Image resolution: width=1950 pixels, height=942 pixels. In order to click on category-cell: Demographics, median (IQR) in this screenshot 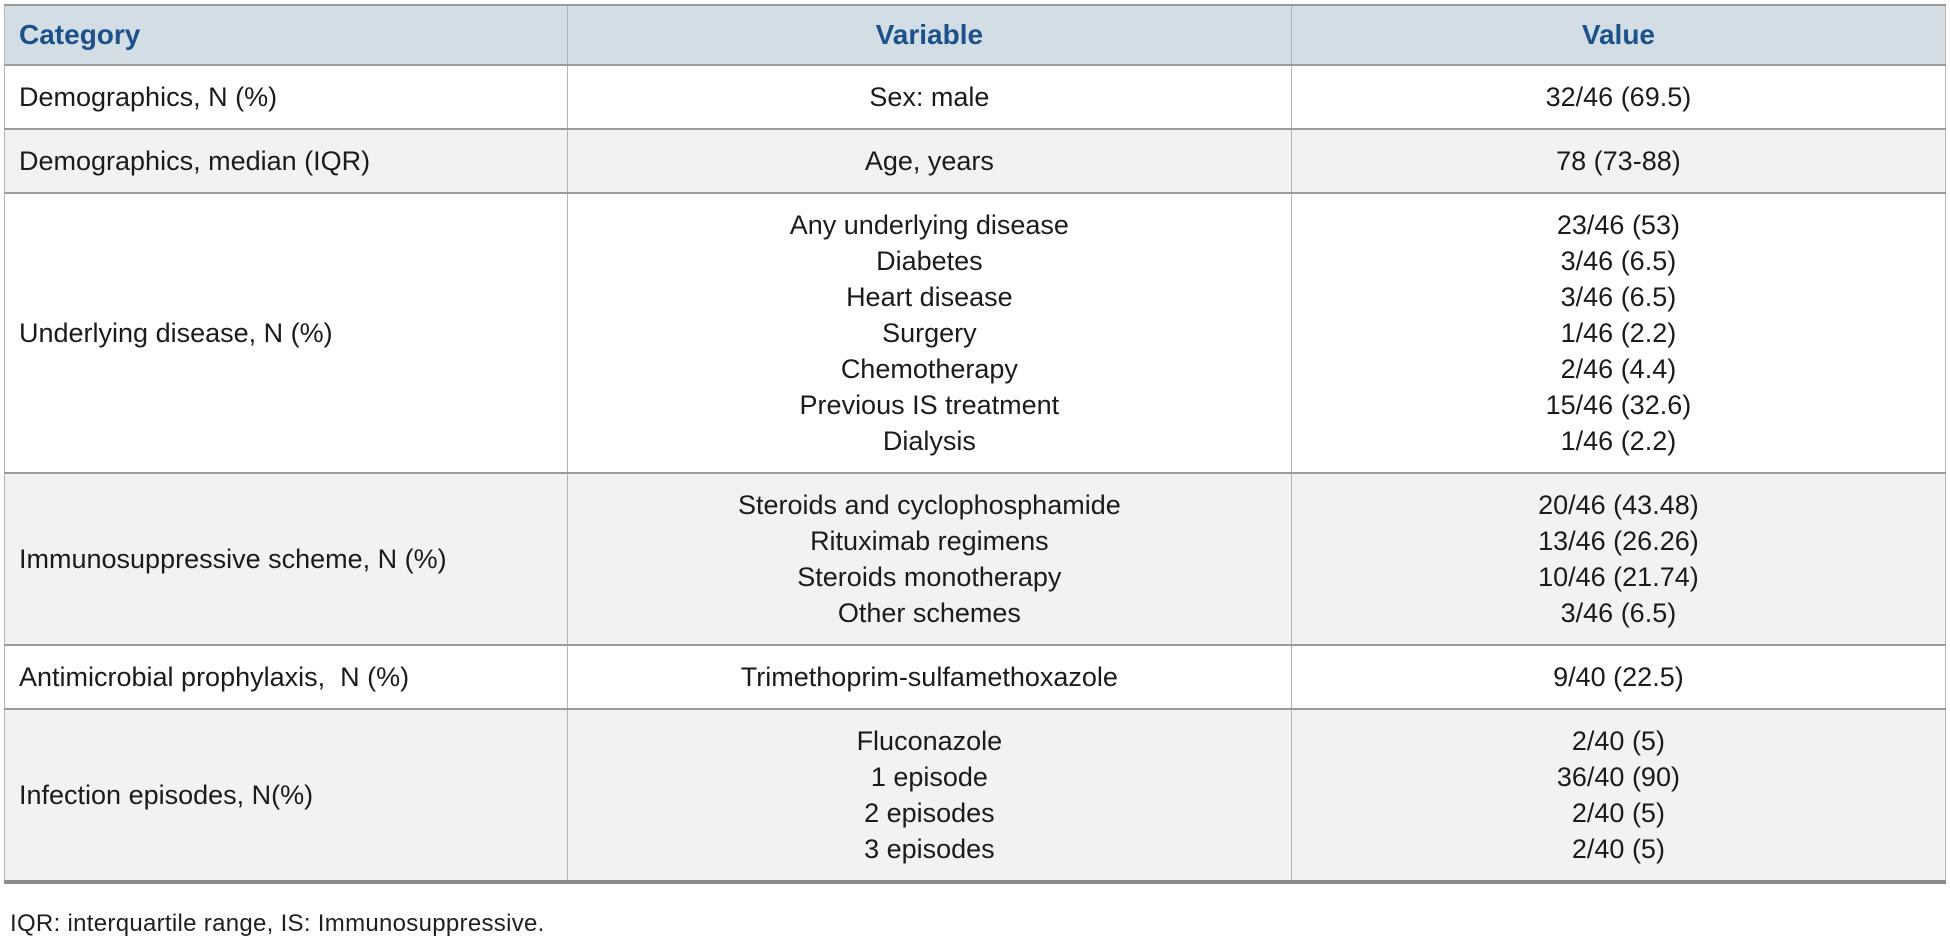, I will do `click(286, 161)`.